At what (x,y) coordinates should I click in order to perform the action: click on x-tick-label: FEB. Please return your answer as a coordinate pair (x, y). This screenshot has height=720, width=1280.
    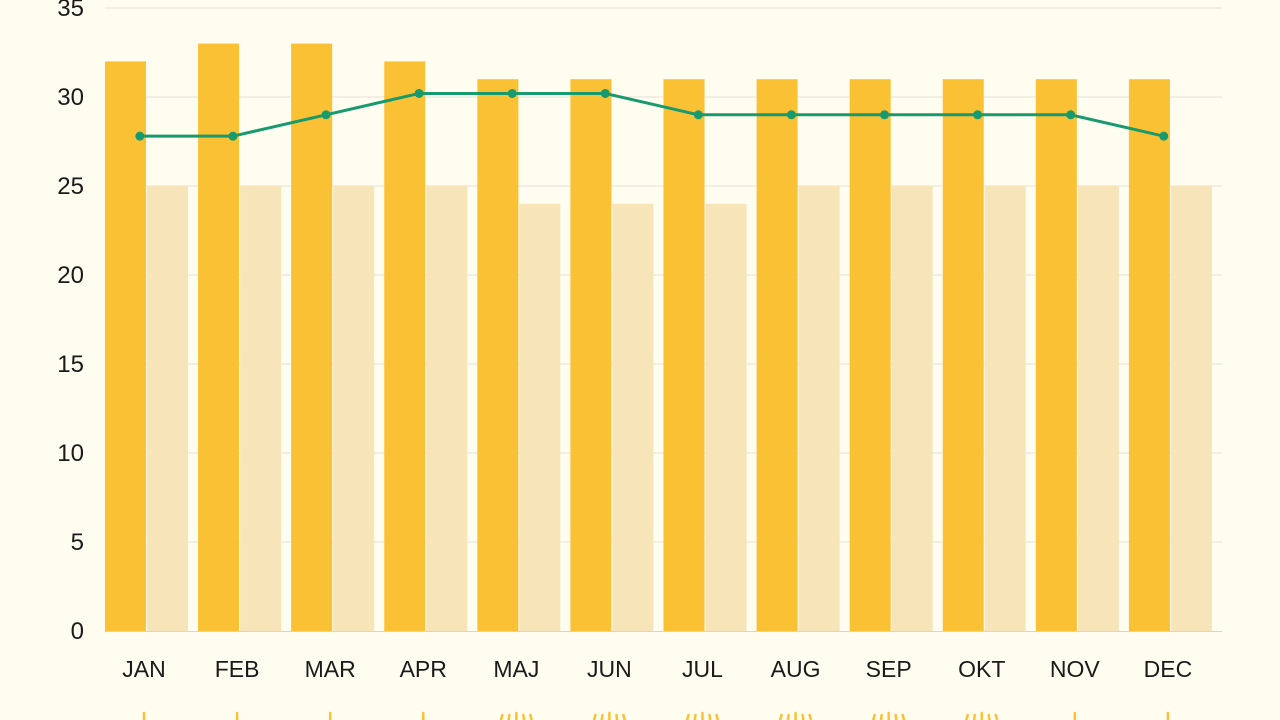
    Looking at the image, I should click on (237, 669).